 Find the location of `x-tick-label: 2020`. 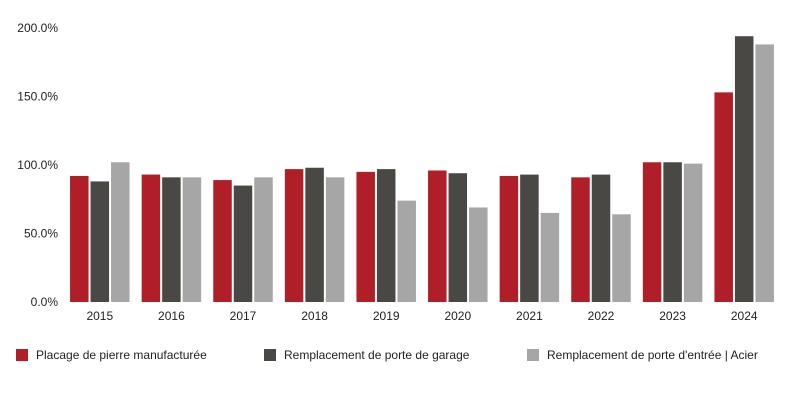

x-tick-label: 2020 is located at coordinates (457, 316).